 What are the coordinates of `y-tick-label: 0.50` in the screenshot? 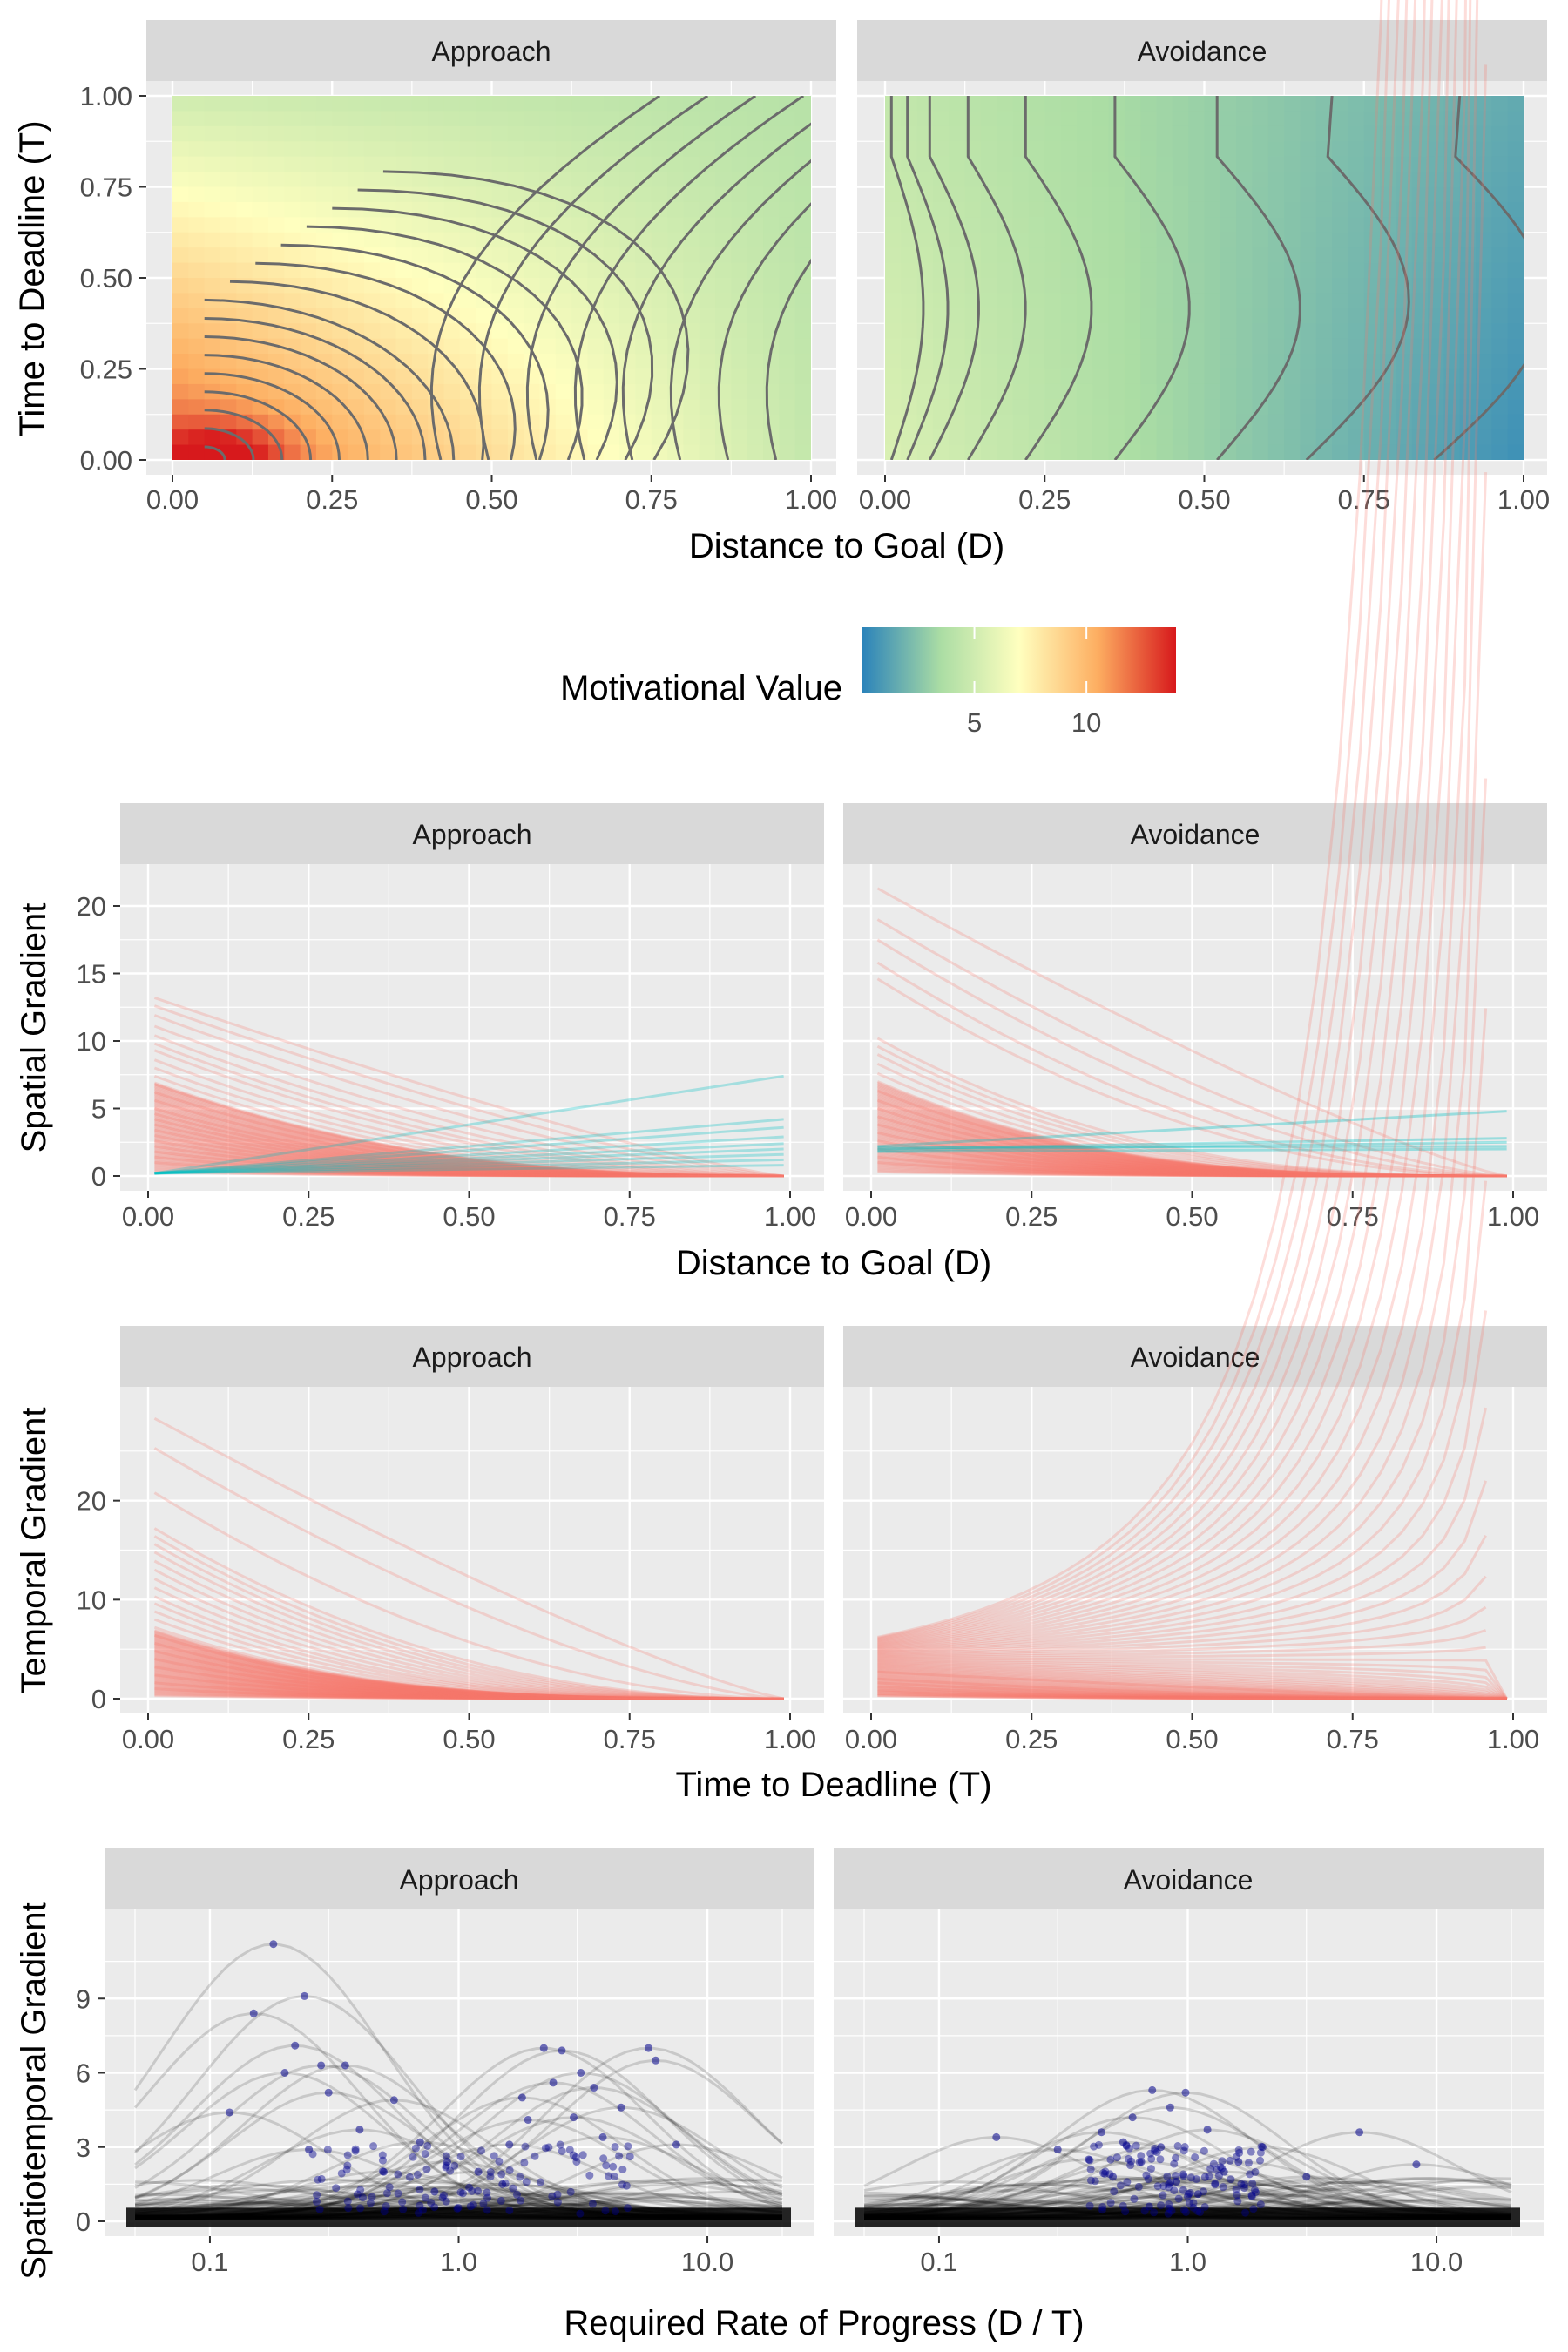 It's located at (106, 278).